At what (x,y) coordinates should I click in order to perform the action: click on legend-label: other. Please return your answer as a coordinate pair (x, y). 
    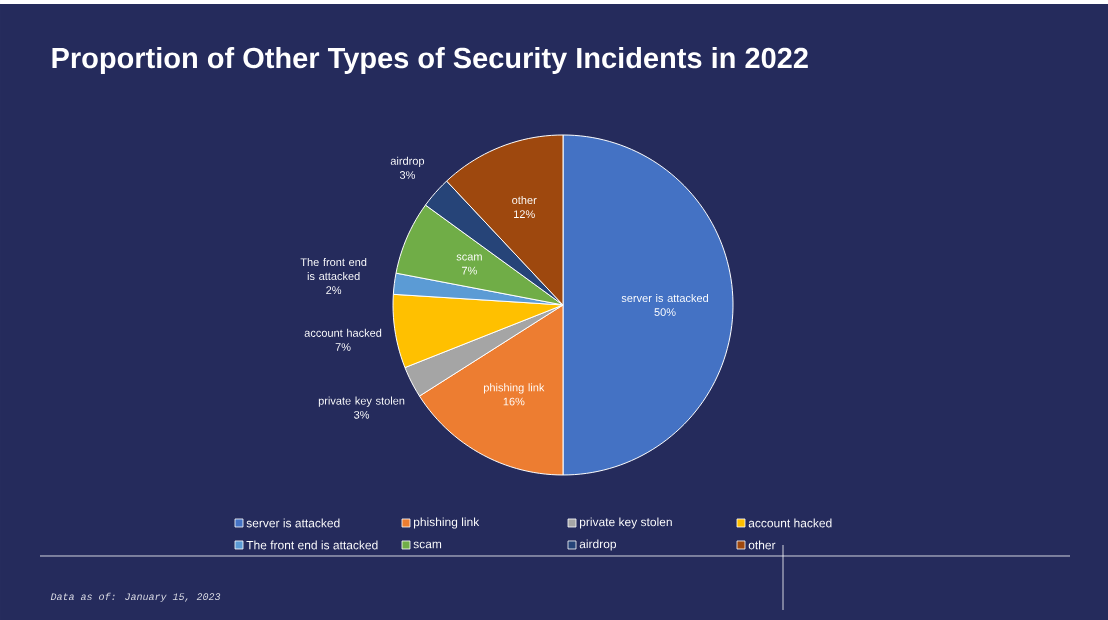
    Looking at the image, I should click on (762, 545).